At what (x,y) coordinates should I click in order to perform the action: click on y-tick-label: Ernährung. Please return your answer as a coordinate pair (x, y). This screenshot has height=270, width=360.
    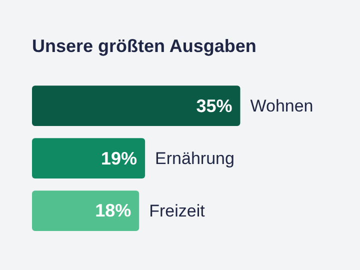
    Looking at the image, I should click on (194, 158).